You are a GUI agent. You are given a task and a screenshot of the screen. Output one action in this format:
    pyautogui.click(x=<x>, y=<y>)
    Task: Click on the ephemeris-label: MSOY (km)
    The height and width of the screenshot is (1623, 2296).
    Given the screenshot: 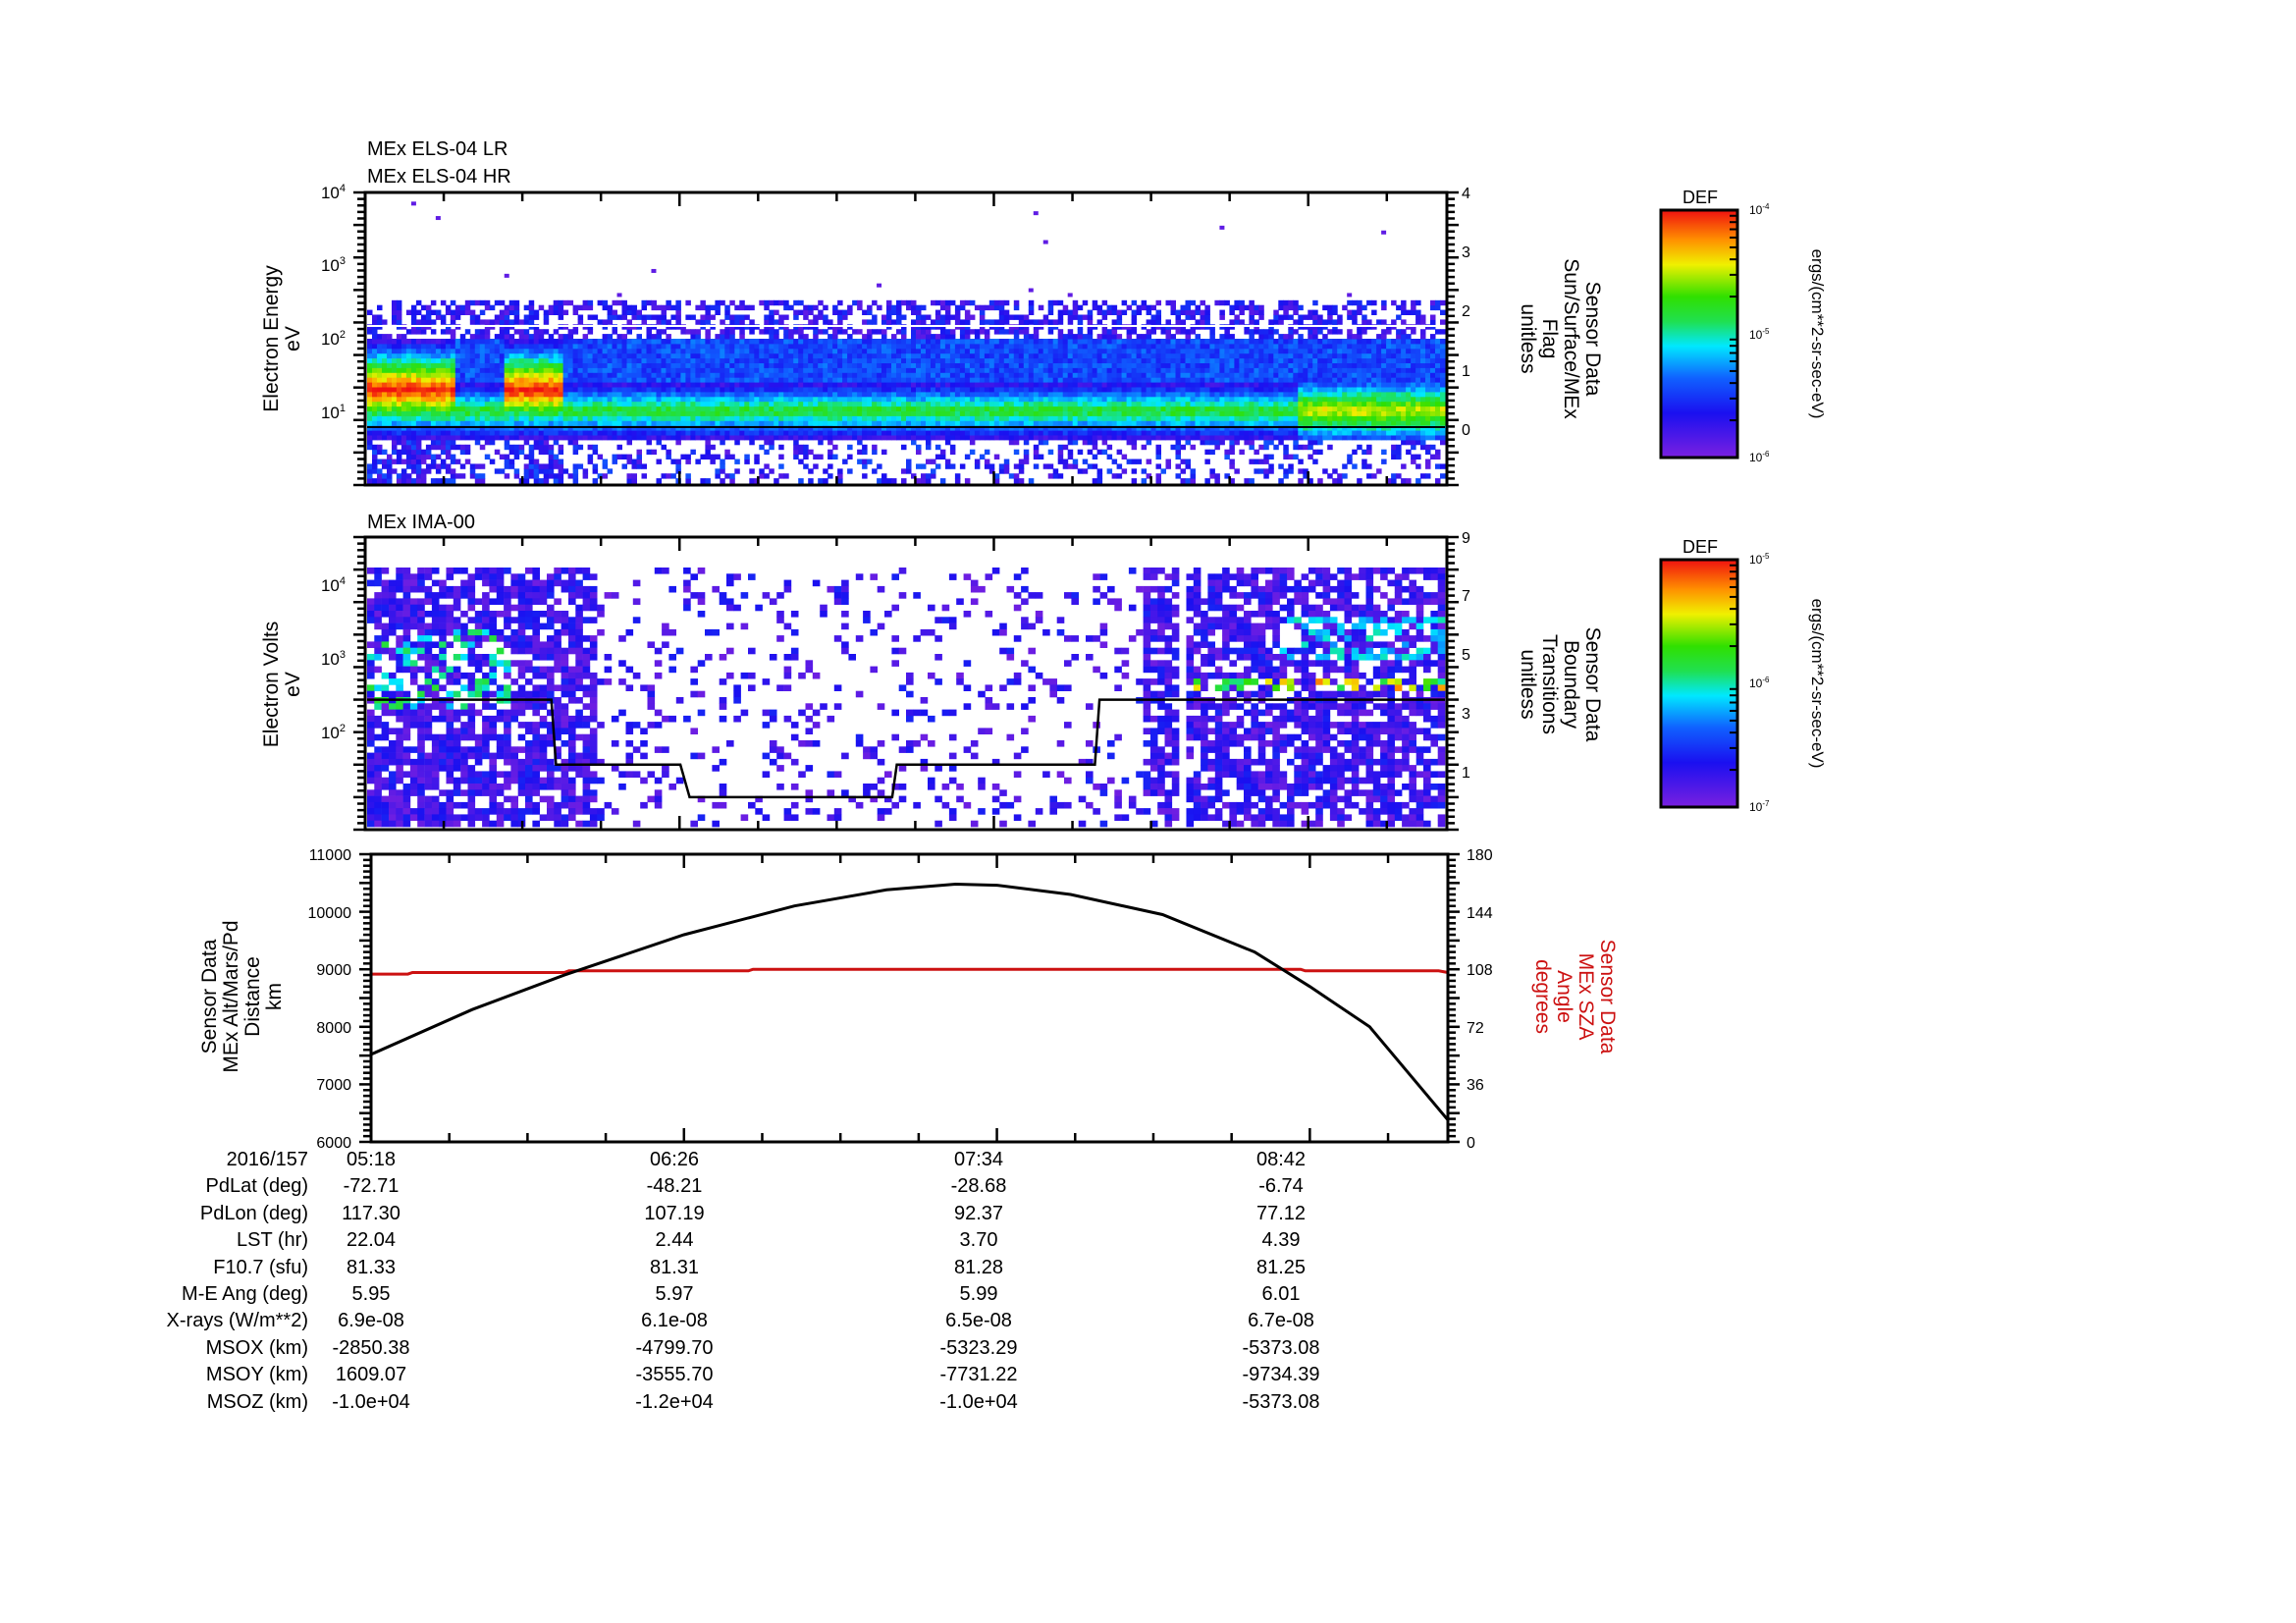 What is the action you would take?
    pyautogui.click(x=256, y=1375)
    